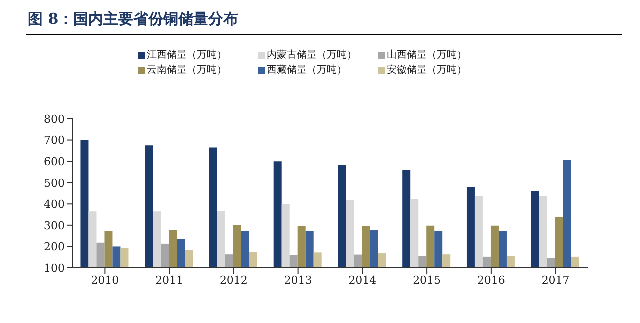  What do you see at coordinates (556, 280) in the screenshot?
I see `x-tick-label: 2017` at bounding box center [556, 280].